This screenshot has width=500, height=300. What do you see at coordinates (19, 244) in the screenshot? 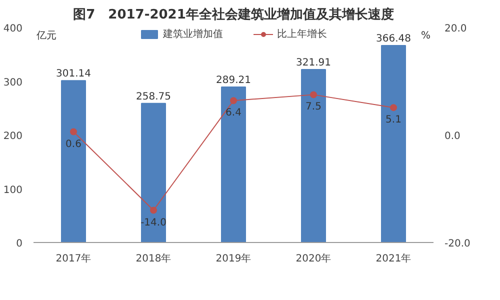
I see `y-tick-label: 0` at bounding box center [19, 244].